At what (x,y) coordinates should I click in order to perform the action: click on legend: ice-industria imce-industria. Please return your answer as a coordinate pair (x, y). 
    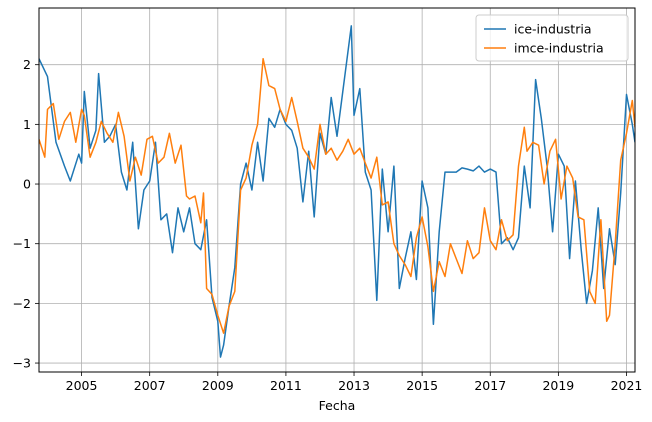
    Looking at the image, I should click on (552, 38).